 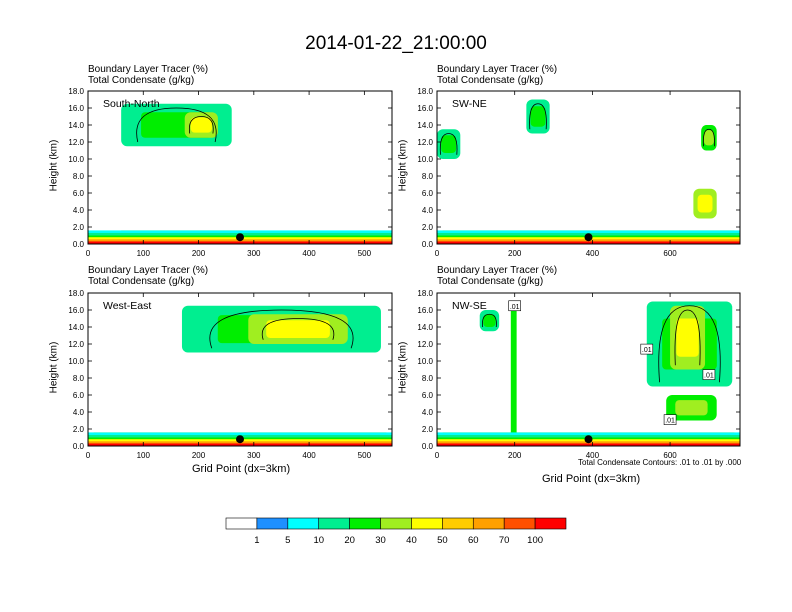 I want to click on x-tick-label: 500, so click(x=365, y=455).